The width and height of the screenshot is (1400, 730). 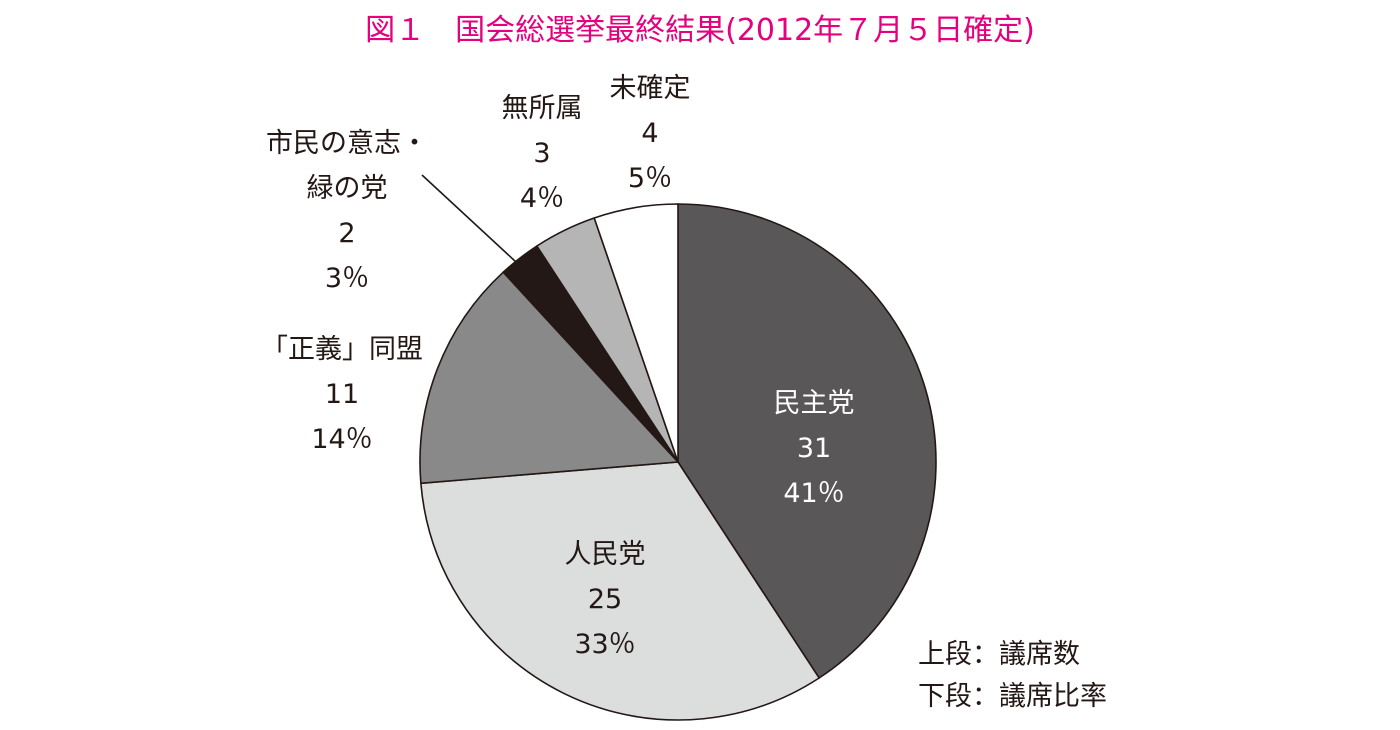 I want to click on slice-percent: 14％, so click(x=341, y=439).